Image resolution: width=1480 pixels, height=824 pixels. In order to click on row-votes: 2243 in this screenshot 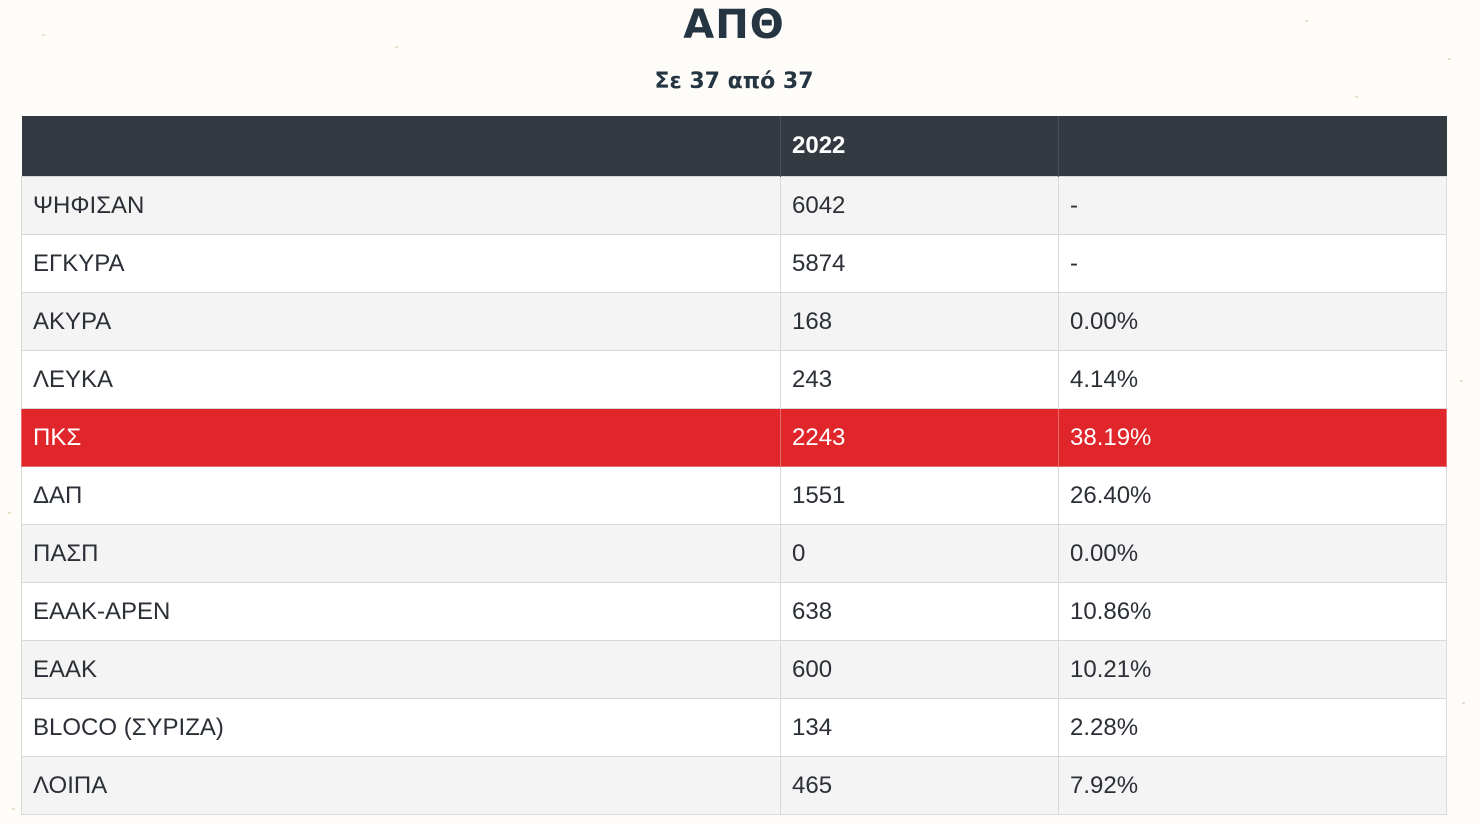, I will do `click(919, 437)`.